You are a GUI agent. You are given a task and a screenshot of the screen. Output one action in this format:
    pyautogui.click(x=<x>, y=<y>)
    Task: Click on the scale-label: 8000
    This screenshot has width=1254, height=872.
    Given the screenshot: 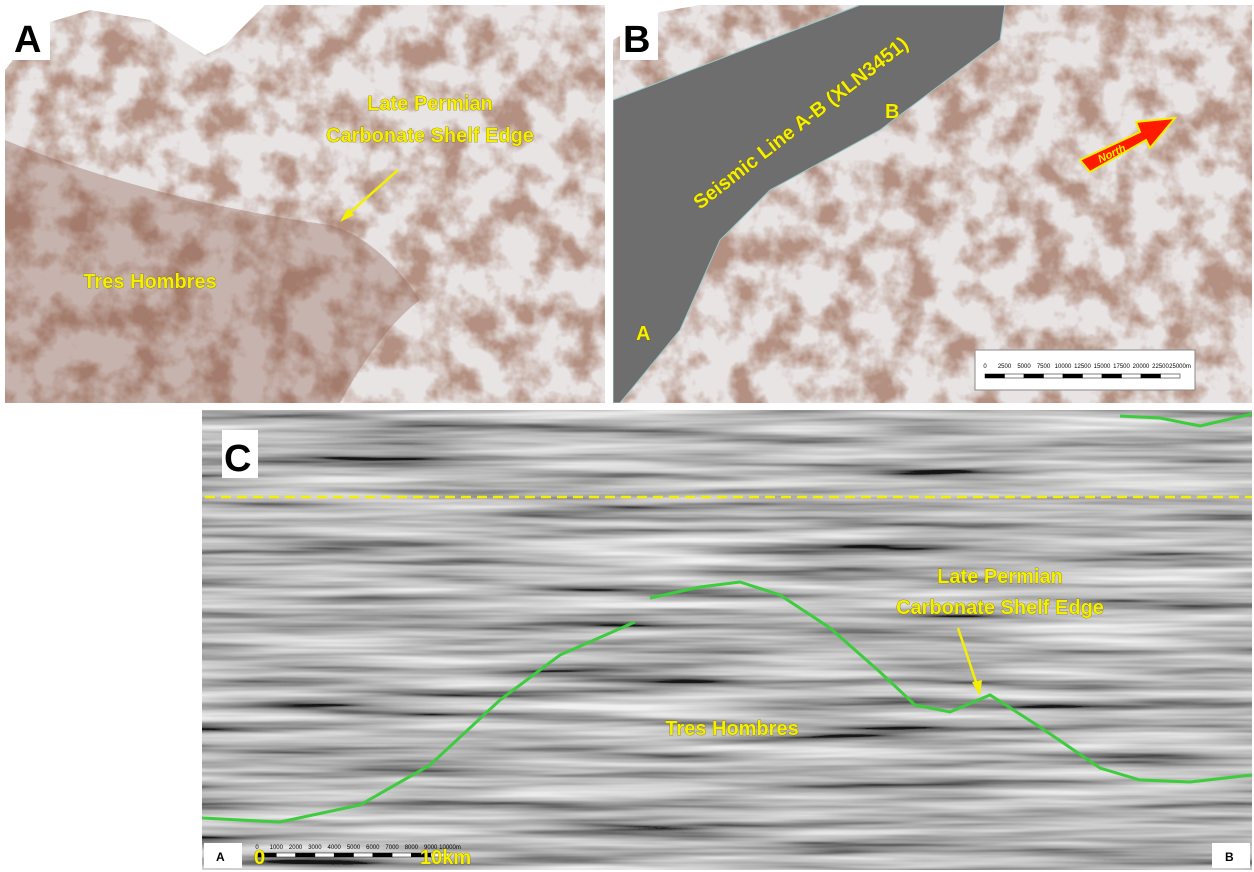 What is the action you would take?
    pyautogui.click(x=412, y=848)
    